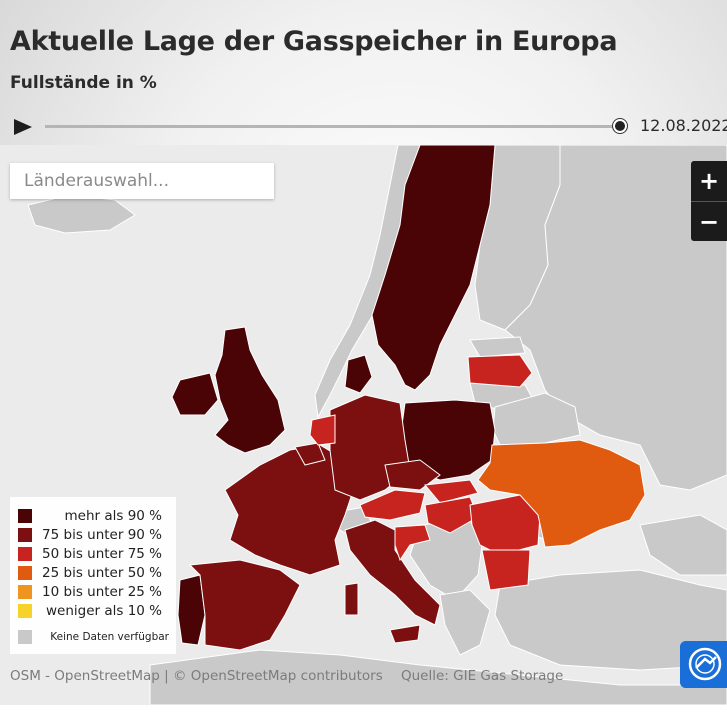  Describe the element at coordinates (610, 620) in the screenshot. I see `country-turkey` at that location.